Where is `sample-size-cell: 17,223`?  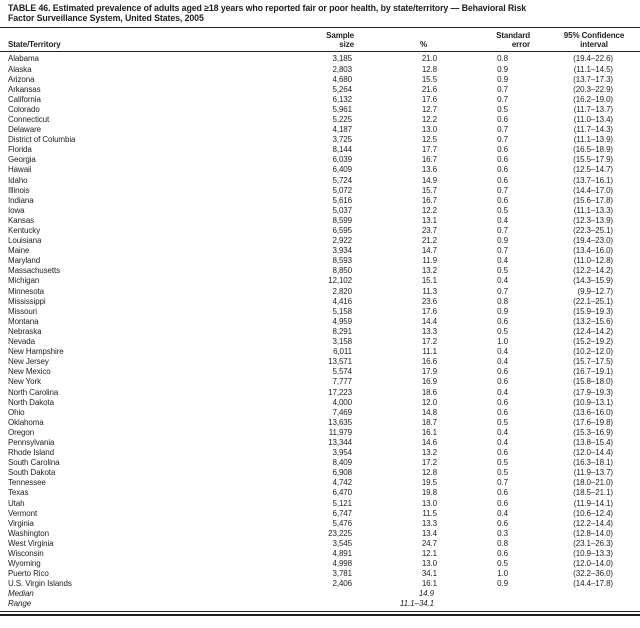
sample-size-cell: 17,223 is located at coordinates (340, 392).